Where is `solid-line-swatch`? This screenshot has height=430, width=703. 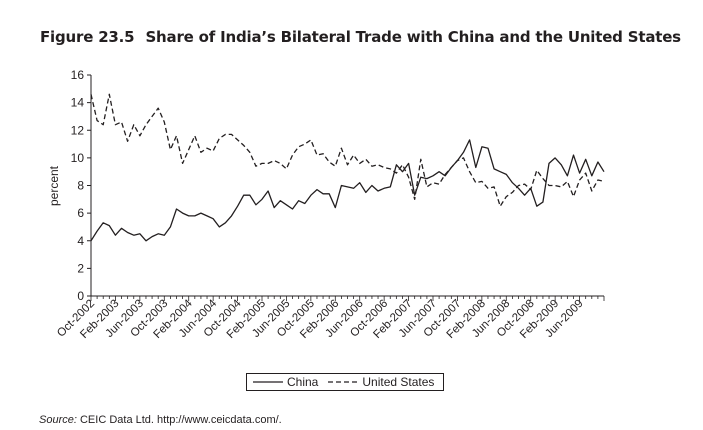
solid-line-swatch is located at coordinates (268, 382).